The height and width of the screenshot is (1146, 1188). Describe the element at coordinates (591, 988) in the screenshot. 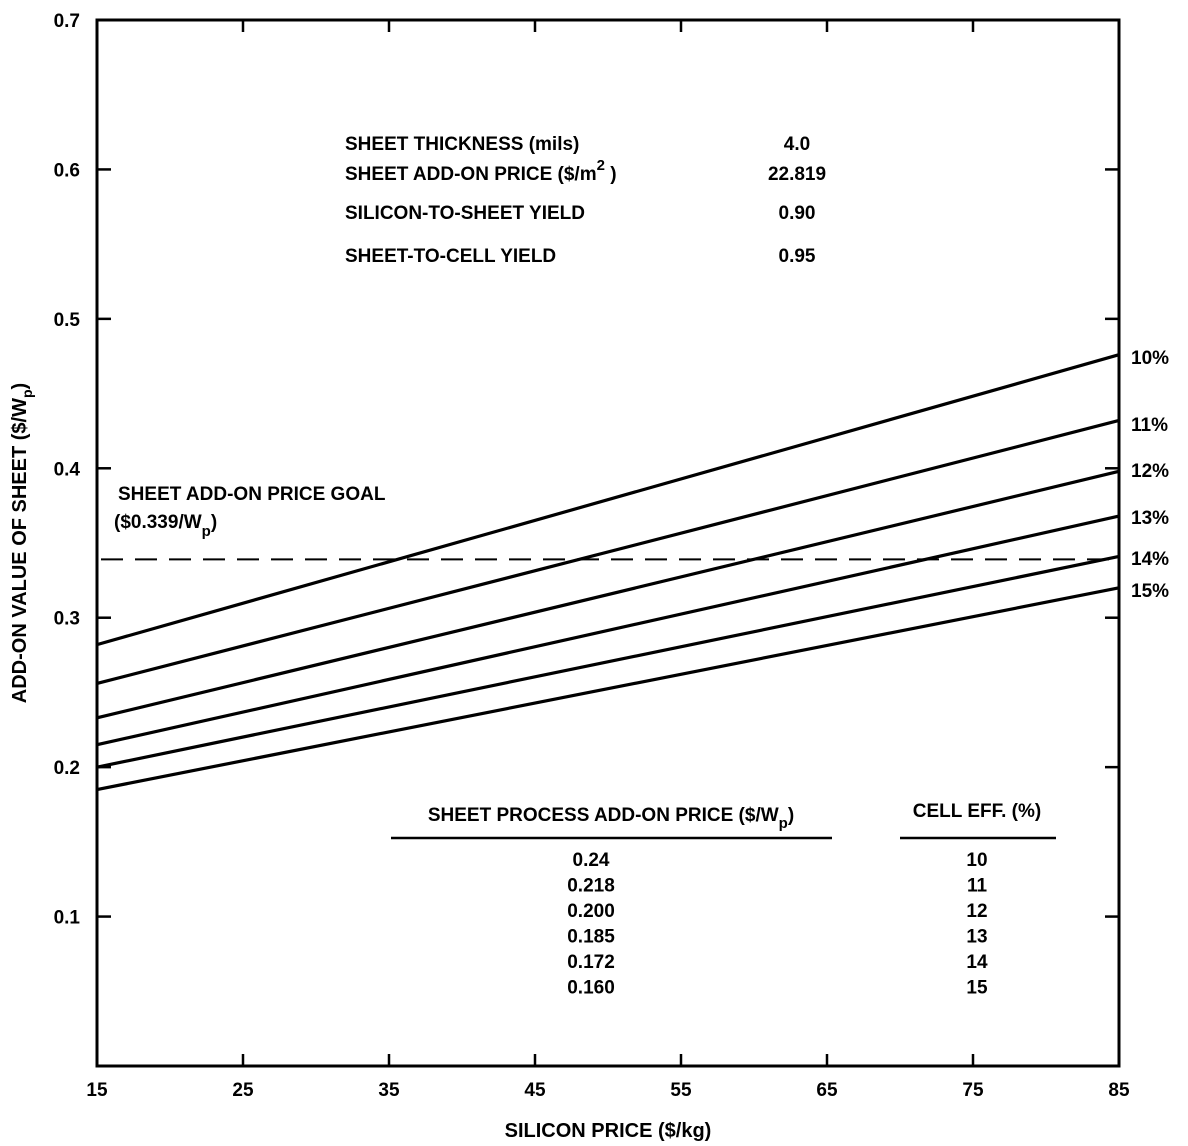

I see `table-cell-price: 0.160` at that location.